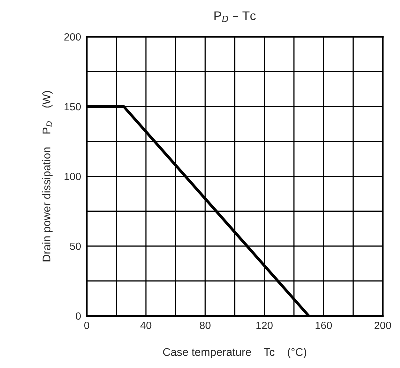 Image resolution: width=400 pixels, height=368 pixels. I want to click on y-tick-label: 150, so click(73, 107).